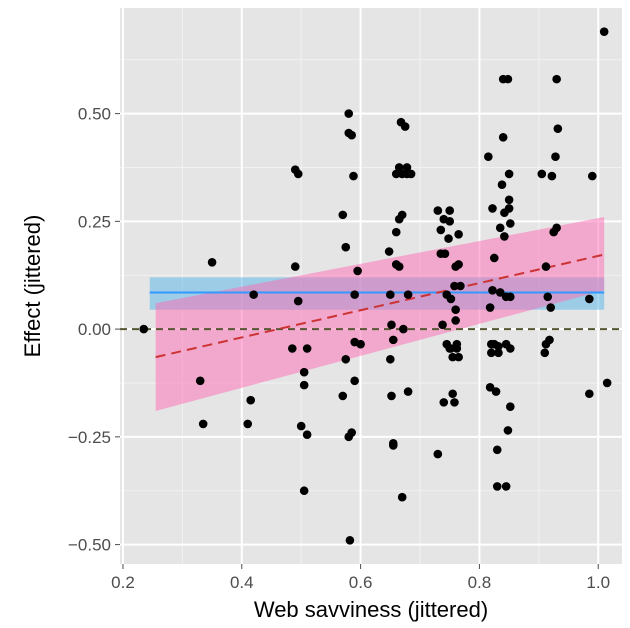  What do you see at coordinates (123, 582) in the screenshot?
I see `x-tick-label: 0.2` at bounding box center [123, 582].